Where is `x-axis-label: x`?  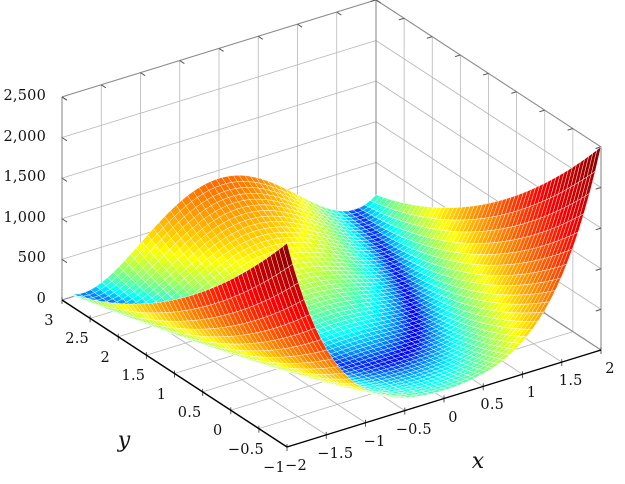
x-axis-label: x is located at coordinates (478, 461).